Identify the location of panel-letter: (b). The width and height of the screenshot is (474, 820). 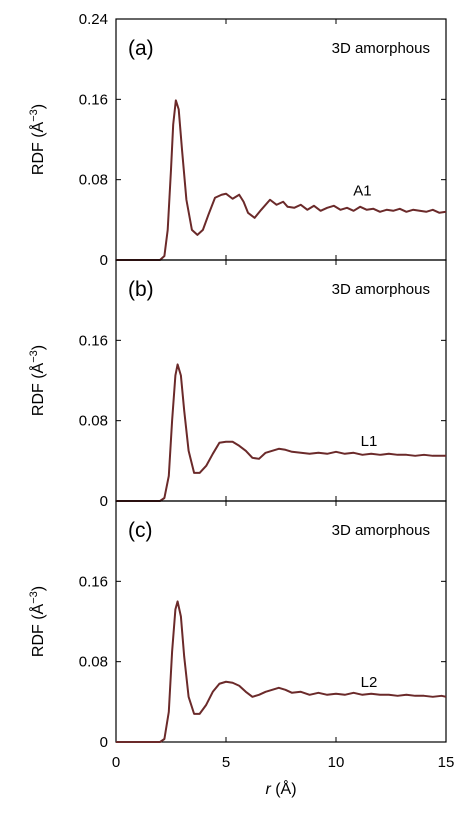
(141, 289).